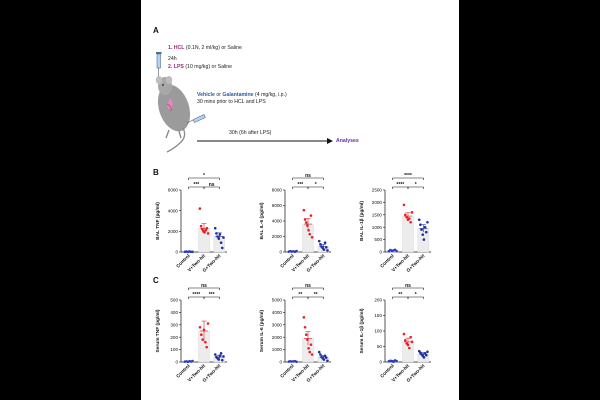 This screenshot has height=400, width=600. What do you see at coordinates (380, 346) in the screenshot?
I see `y-tick-label: 50` at bounding box center [380, 346].